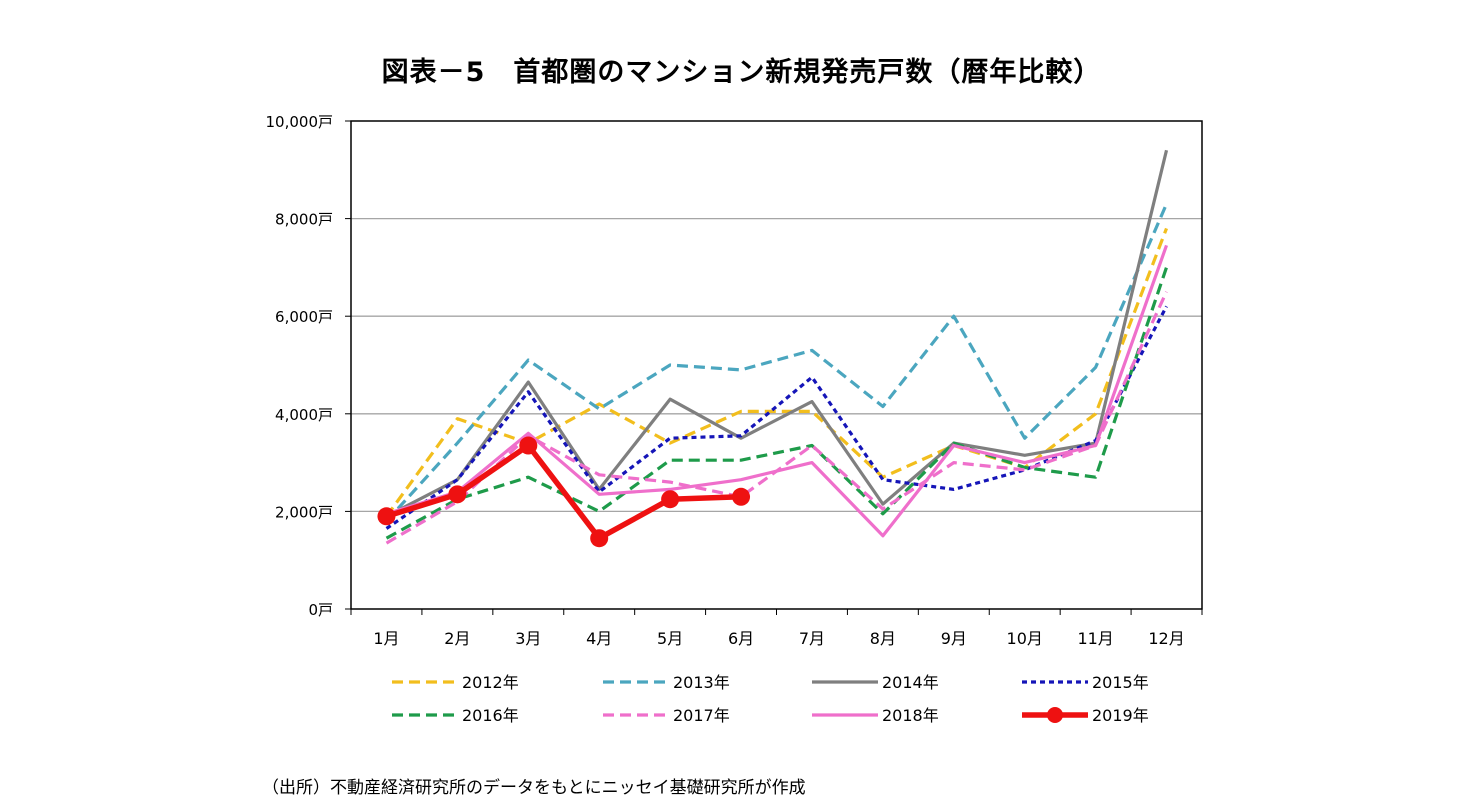 The height and width of the screenshot is (810, 1483). Describe the element at coordinates (490, 715) in the screenshot. I see `legend-label: 2016年` at that location.